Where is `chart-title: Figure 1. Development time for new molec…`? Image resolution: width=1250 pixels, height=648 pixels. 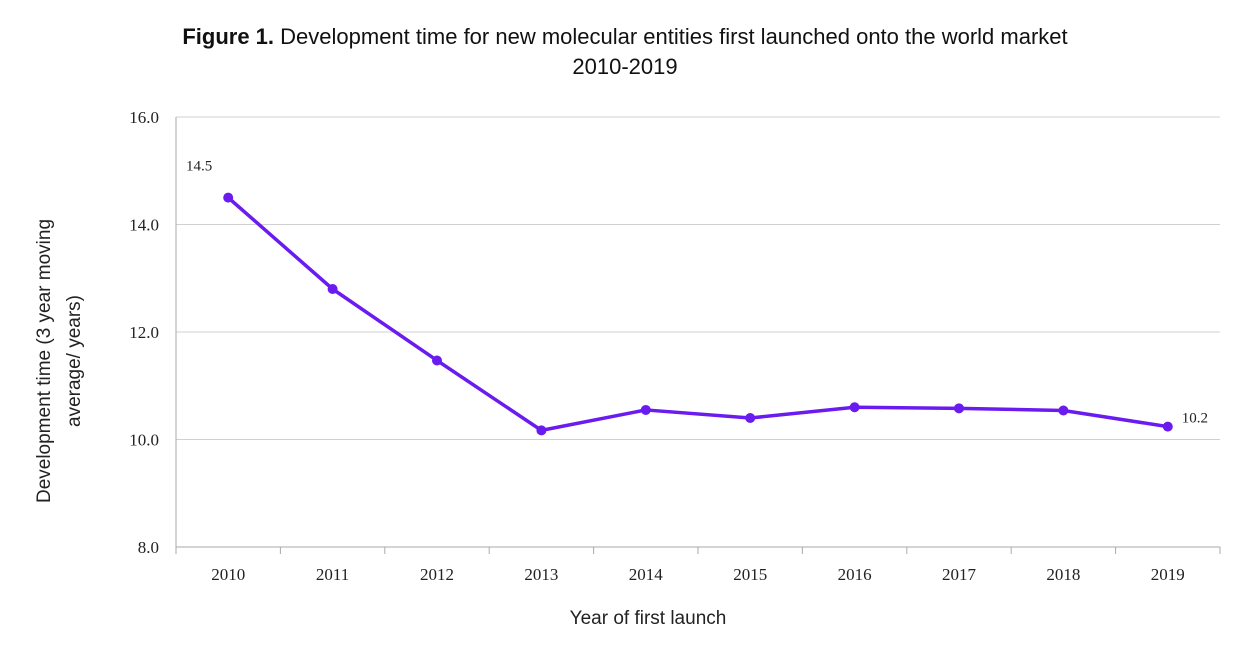
chart-title: Figure 1. Development time for new molec… is located at coordinates (625, 52).